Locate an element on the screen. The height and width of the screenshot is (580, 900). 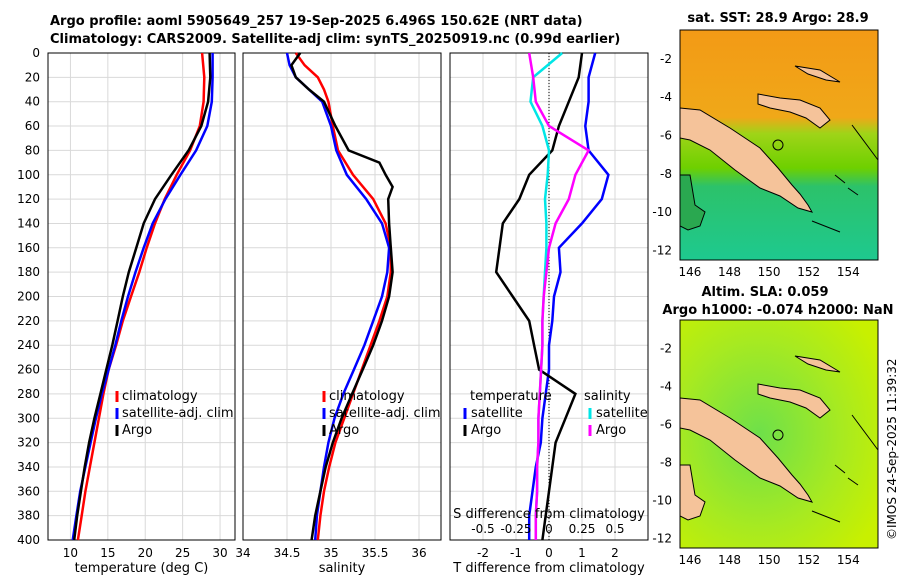
x-tick-label: 10 is located at coordinates (70, 553).